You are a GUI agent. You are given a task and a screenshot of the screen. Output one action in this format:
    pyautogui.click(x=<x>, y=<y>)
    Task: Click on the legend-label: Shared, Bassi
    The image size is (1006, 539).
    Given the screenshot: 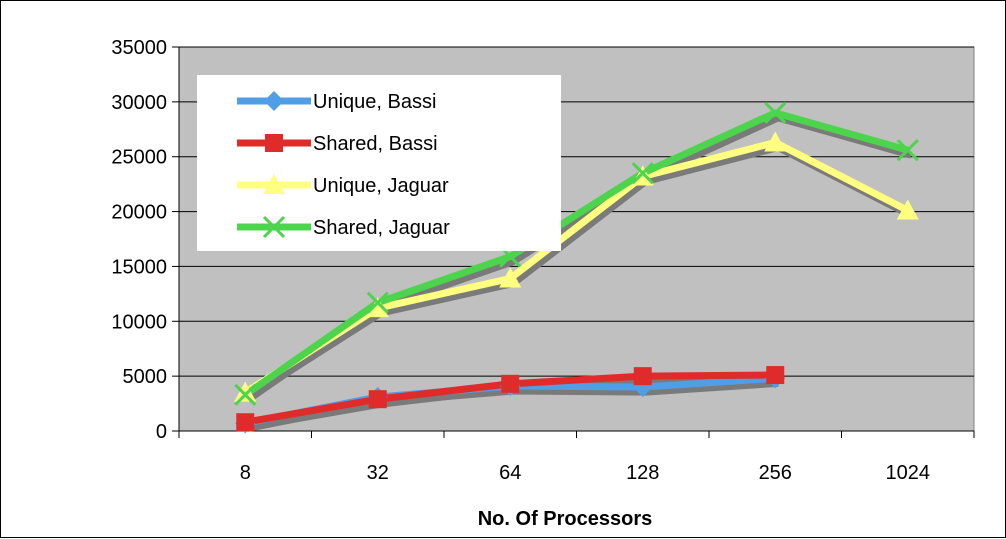 What is the action you would take?
    pyautogui.click(x=375, y=144)
    